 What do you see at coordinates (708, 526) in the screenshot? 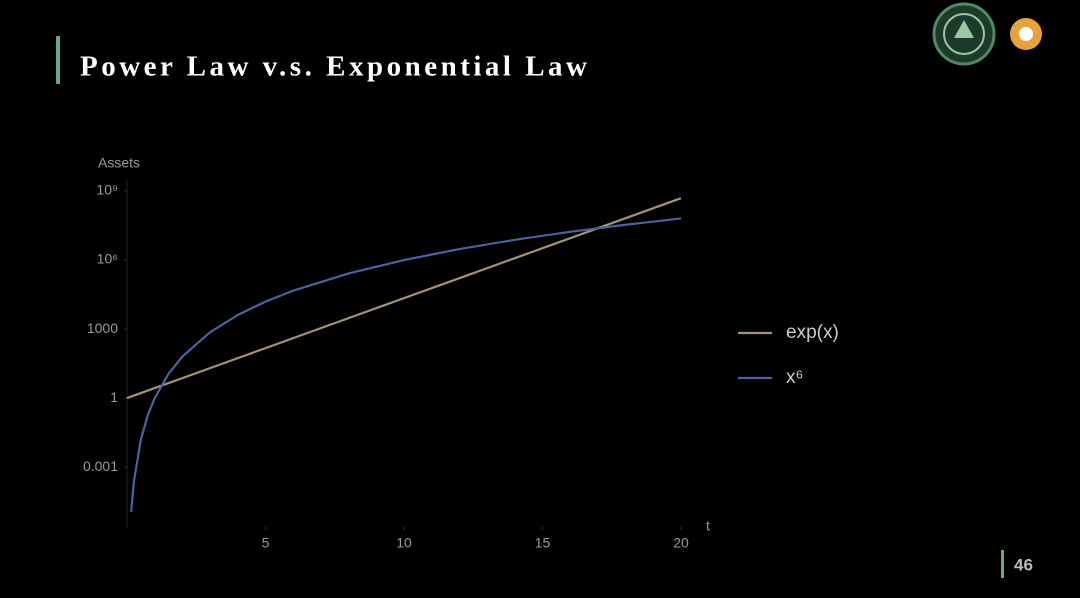
I see `x-axis-label: t` at bounding box center [708, 526].